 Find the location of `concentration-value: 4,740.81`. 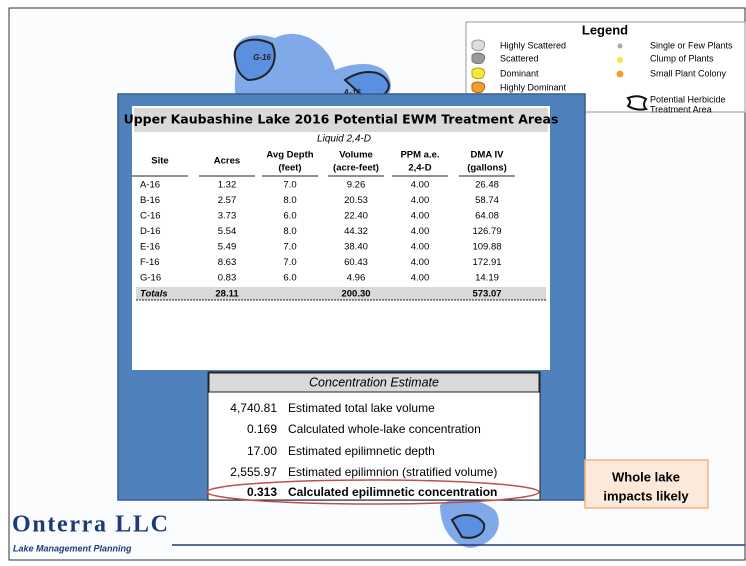

concentration-value: 4,740.81 is located at coordinates (253, 408).